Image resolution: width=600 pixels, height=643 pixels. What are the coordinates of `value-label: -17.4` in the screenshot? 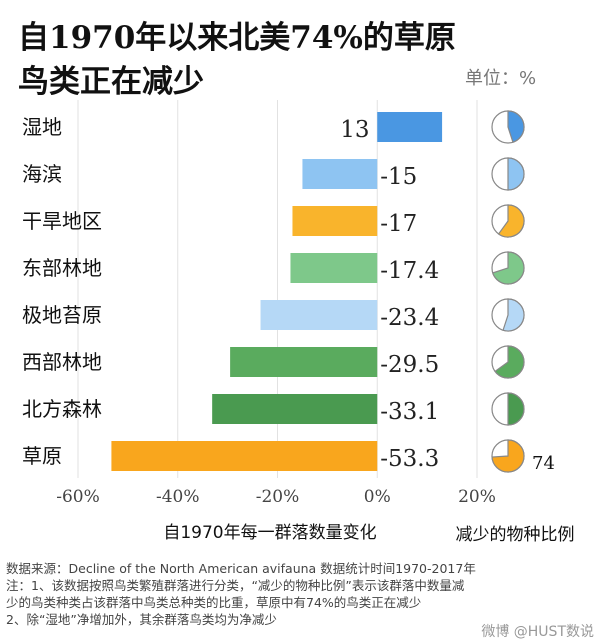 It's located at (409, 271).